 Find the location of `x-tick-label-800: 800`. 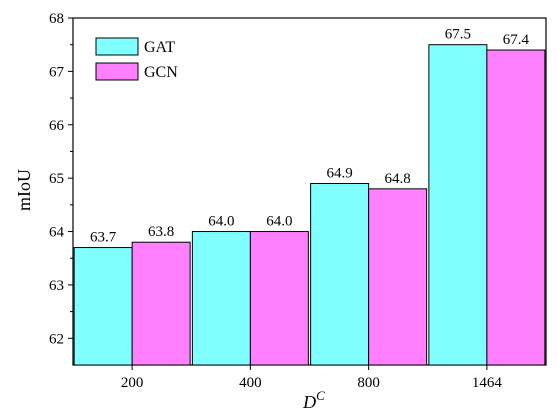

x-tick-label-800: 800 is located at coordinates (368, 383).